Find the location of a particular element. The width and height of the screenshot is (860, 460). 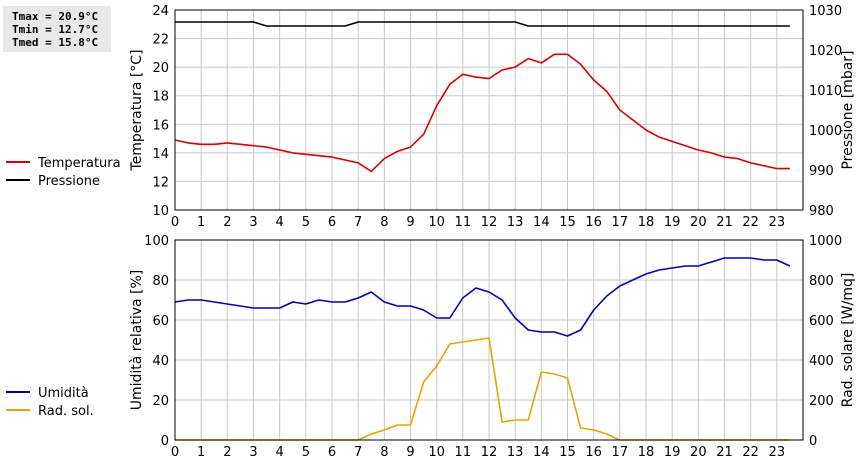

y-tick-label-right: 990 is located at coordinates (821, 171).